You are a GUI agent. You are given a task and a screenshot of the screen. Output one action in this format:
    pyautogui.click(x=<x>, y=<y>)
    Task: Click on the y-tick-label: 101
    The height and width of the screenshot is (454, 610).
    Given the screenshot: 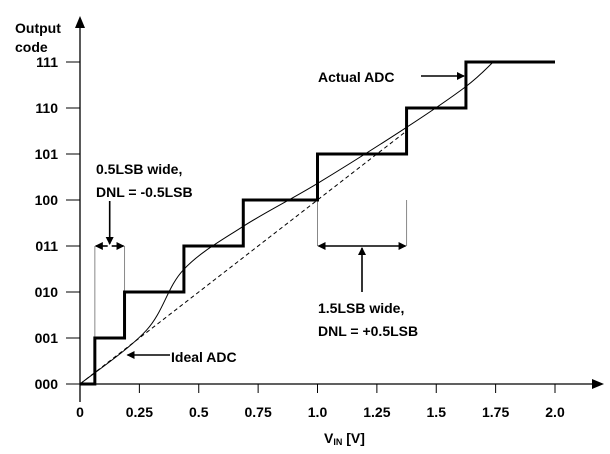 What is the action you would take?
    pyautogui.click(x=47, y=154)
    